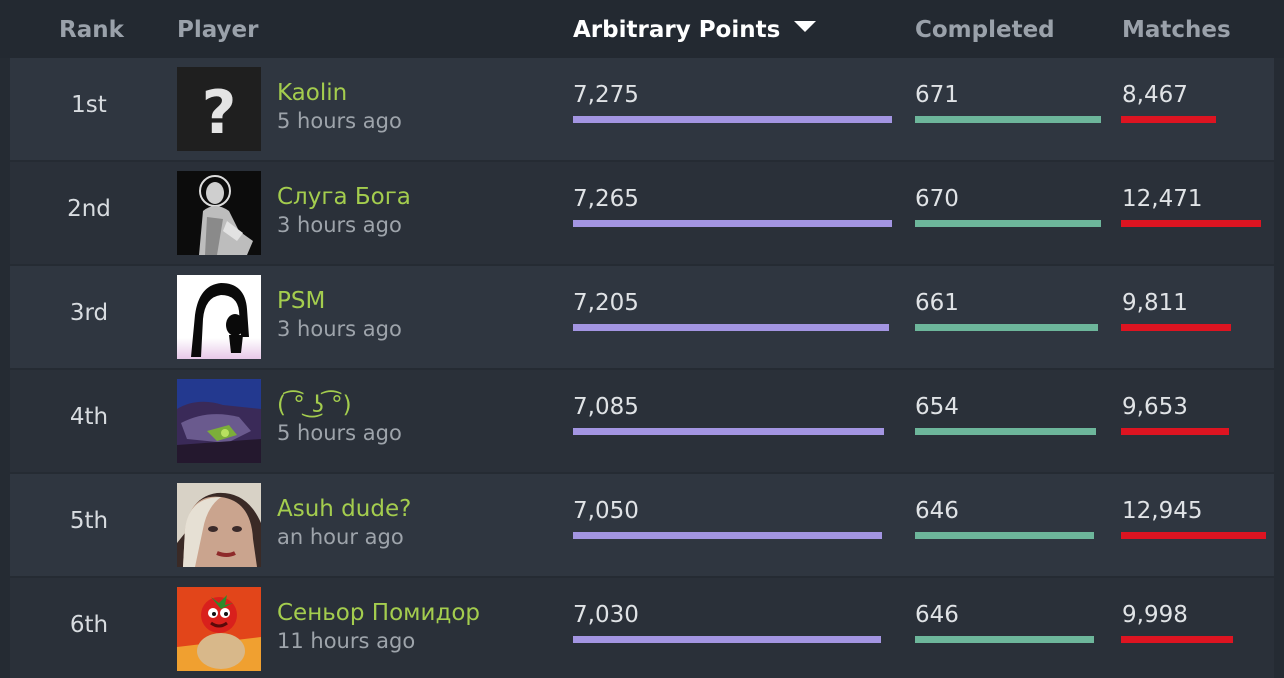 The height and width of the screenshot is (678, 1284). Describe the element at coordinates (1176, 30) in the screenshot. I see `header-matches: Matches` at that location.